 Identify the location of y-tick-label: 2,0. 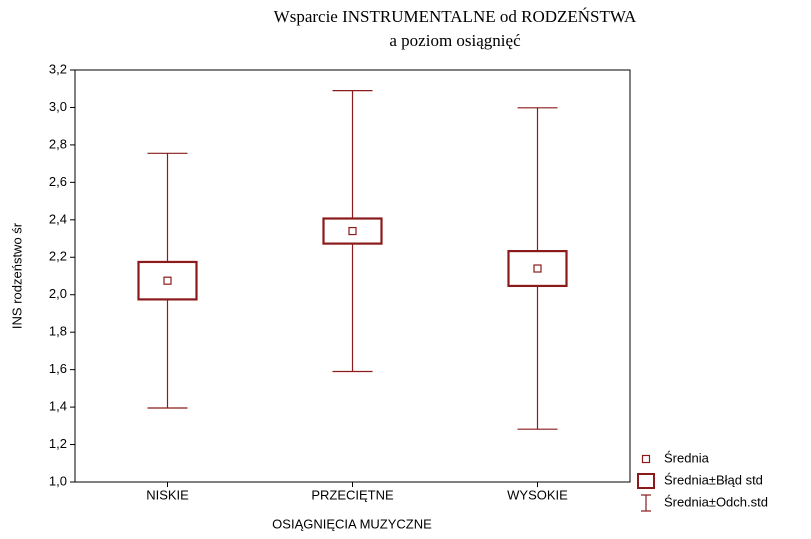
(58, 293).